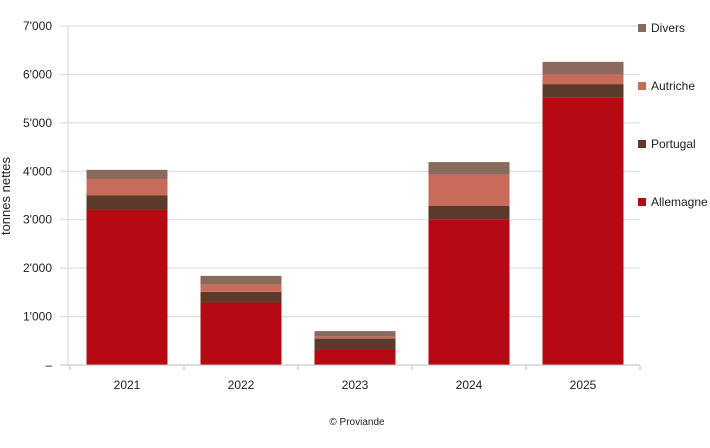  Describe the element at coordinates (357, 422) in the screenshot. I see `source-credit: © Proviande` at that location.